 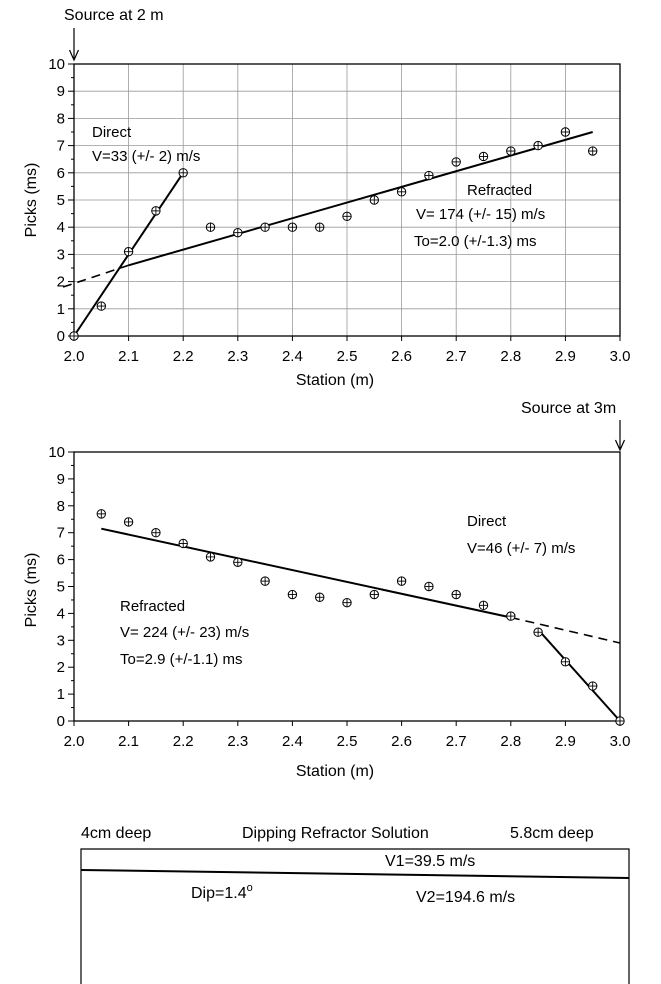 I want to click on right-depth-label: 5.8cm deep, so click(x=552, y=833).